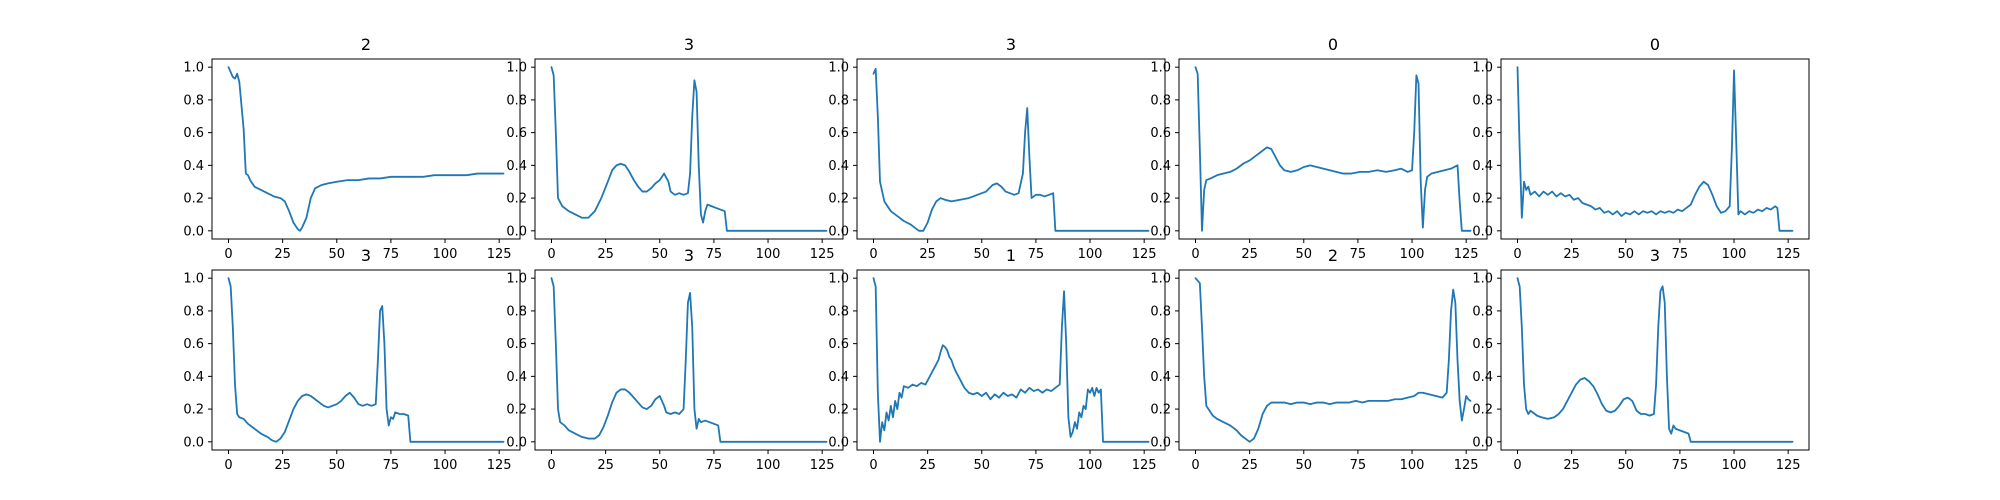 The height and width of the screenshot is (500, 2000). Describe the element at coordinates (1011, 255) in the screenshot. I see `subplot-title: 1` at that location.